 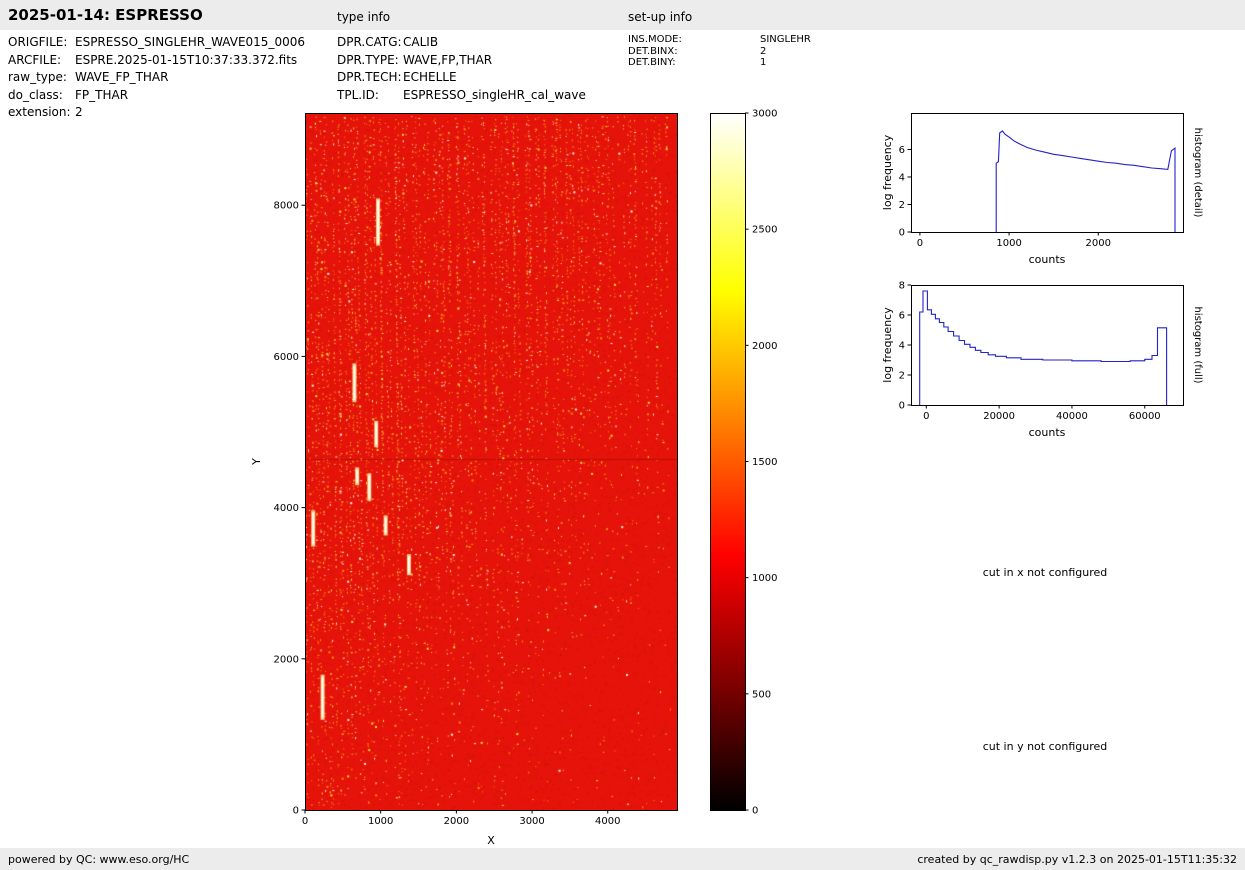 I want to click on info-row-detbinx: DET.BINX: 2, so click(x=719, y=52).